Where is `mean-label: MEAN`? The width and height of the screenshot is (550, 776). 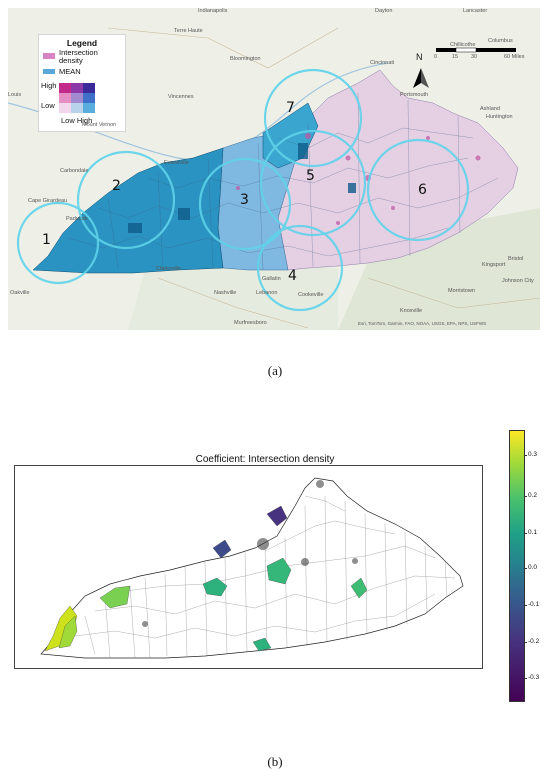 mean-label: MEAN is located at coordinates (70, 71).